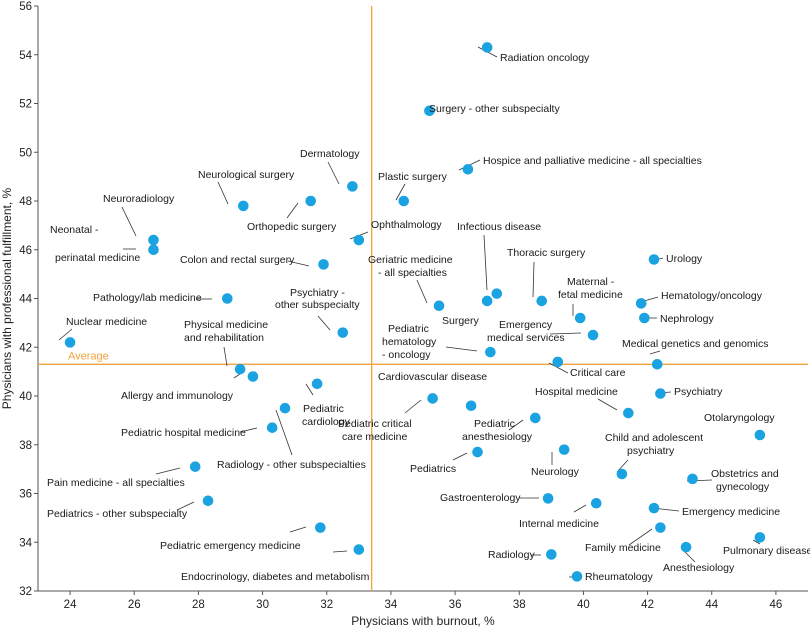  What do you see at coordinates (647, 605) in the screenshot?
I see `x-tick-label: 42` at bounding box center [647, 605].